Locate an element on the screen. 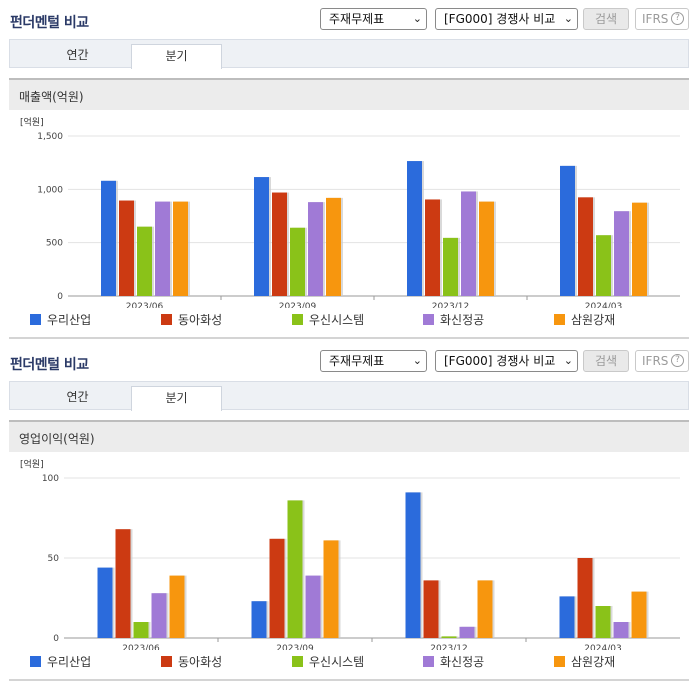 This screenshot has height=684, width=696. ifrs-label: IFRS is located at coordinates (655, 19).